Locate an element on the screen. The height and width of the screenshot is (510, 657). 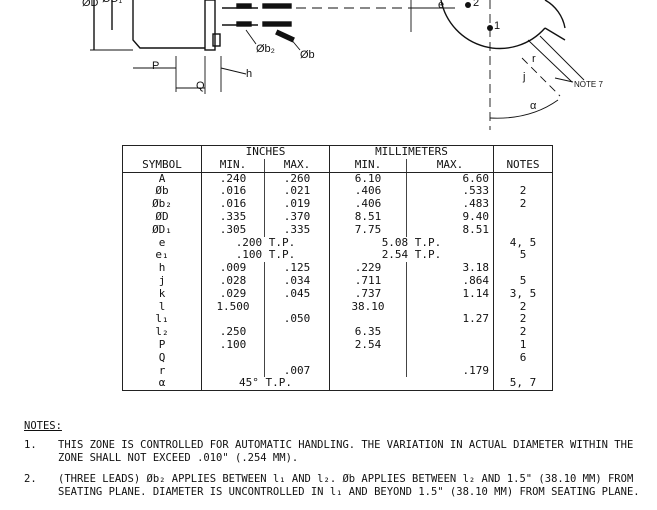
cell-inches-max: .335 is located at coordinates (297, 230).